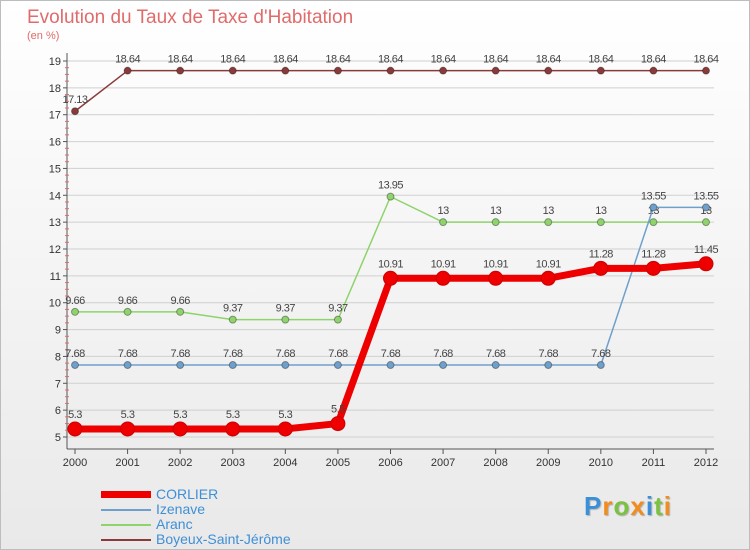  Describe the element at coordinates (55, 250) in the screenshot. I see `y-tick-label: 12` at that location.